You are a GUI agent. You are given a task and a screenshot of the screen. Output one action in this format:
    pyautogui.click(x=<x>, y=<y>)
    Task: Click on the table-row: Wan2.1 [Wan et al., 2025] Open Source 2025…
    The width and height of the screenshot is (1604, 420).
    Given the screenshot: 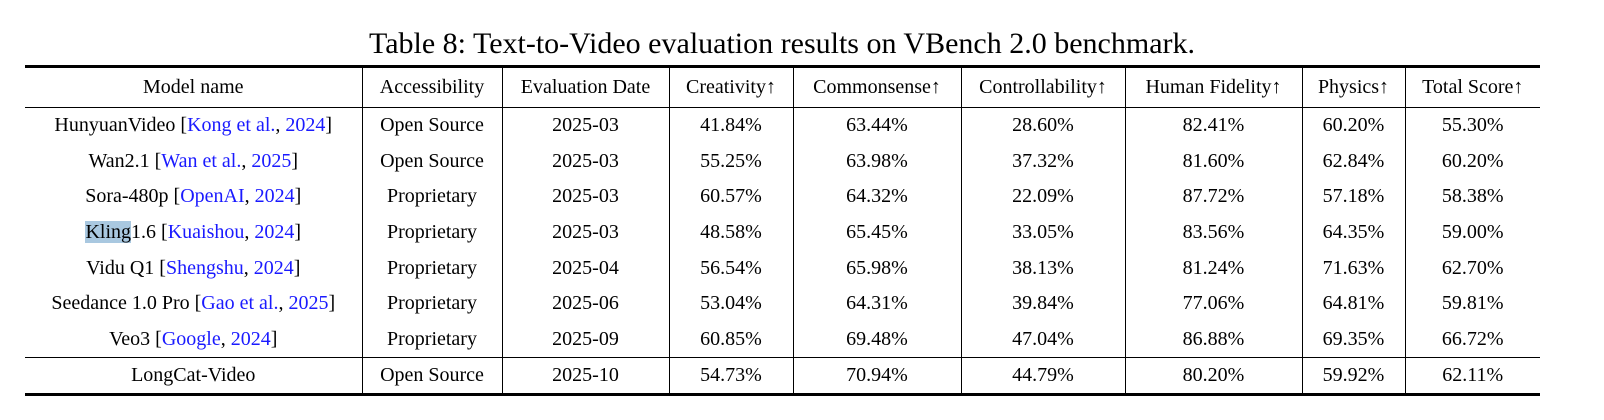 What is the action you would take?
    pyautogui.click(x=782, y=161)
    